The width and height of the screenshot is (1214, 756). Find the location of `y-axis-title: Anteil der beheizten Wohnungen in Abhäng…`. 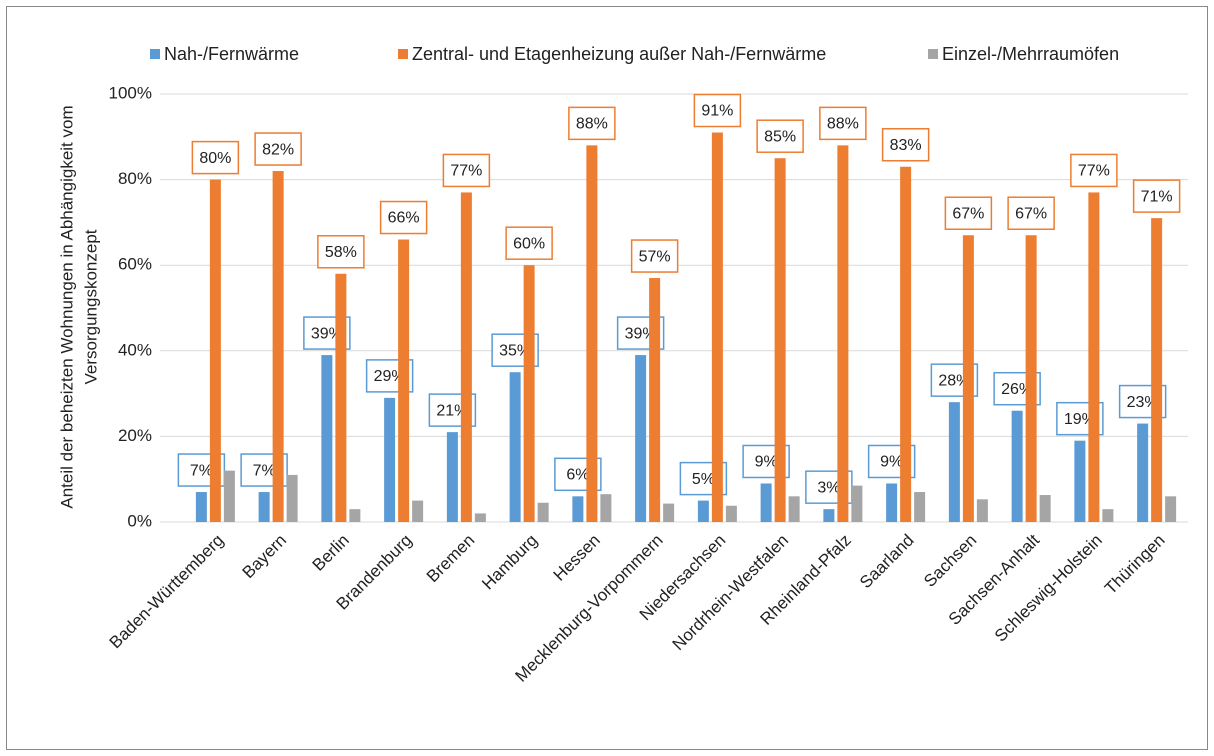

y-axis-title: Anteil der beheizten Wohnungen in Abhäng… is located at coordinates (66, 306).